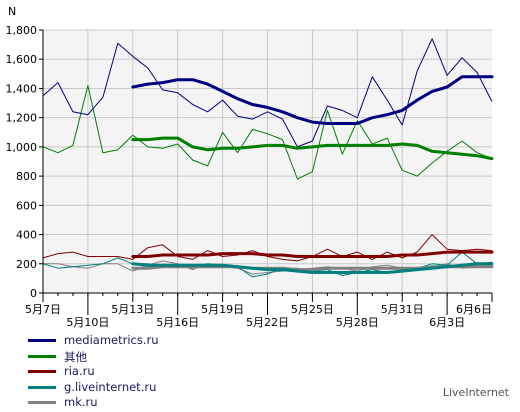 The image size is (520, 412). Describe the element at coordinates (267, 322) in the screenshot. I see `x-tick-label: 5月22日` at that location.